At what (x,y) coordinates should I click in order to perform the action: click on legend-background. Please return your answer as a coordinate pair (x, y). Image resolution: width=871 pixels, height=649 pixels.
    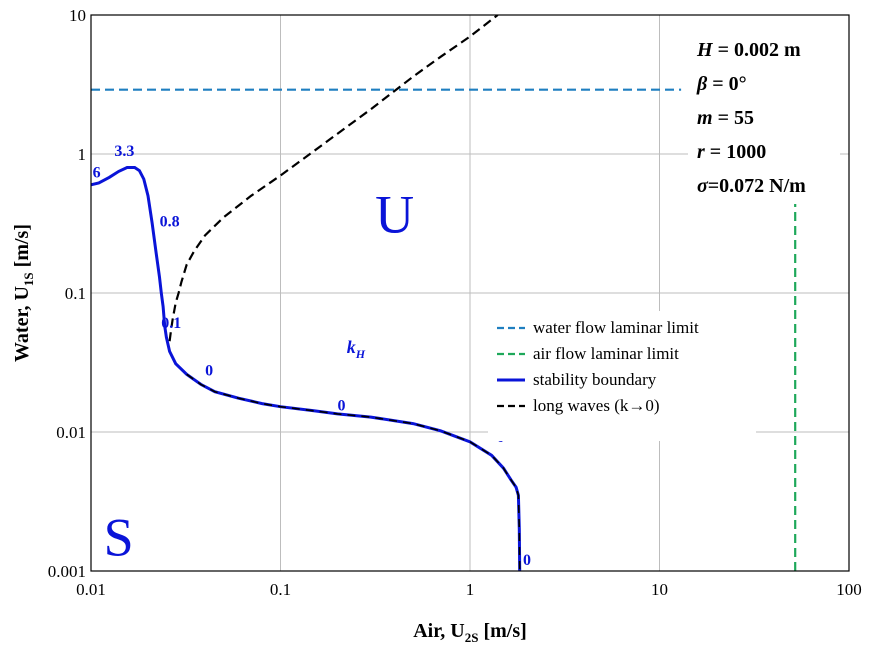
    Looking at the image, I should click on (622, 376).